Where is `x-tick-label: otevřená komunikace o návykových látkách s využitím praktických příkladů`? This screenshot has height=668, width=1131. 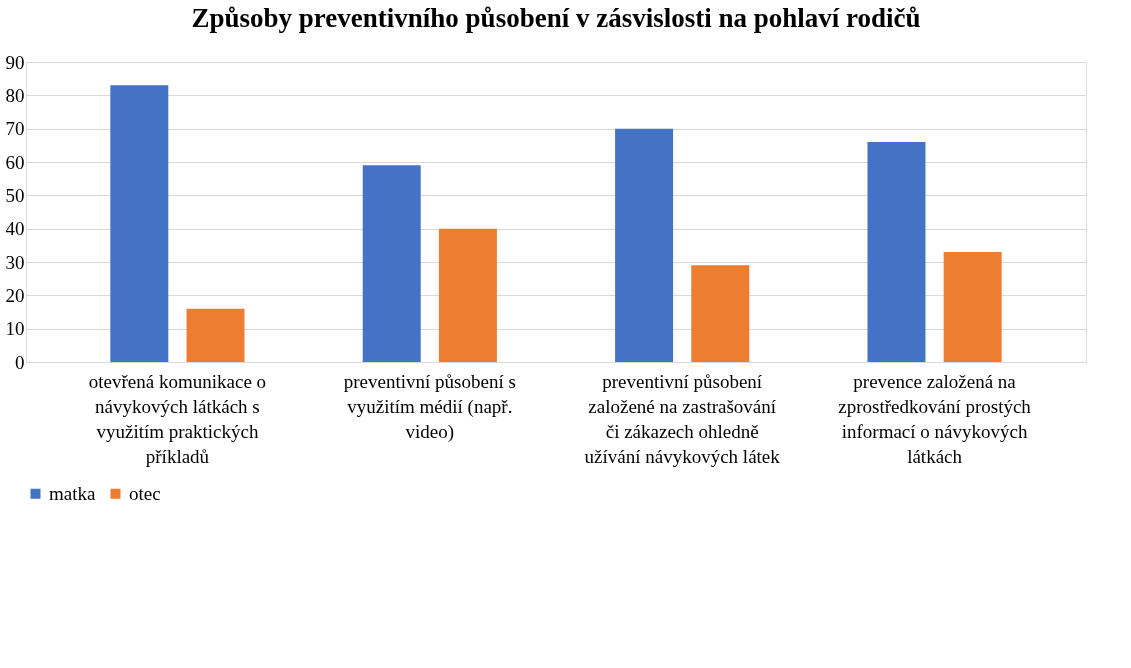
x-tick-label: otevřená komunikace o návykových látkách s využitím praktických příkladů is located at coordinates (177, 418).